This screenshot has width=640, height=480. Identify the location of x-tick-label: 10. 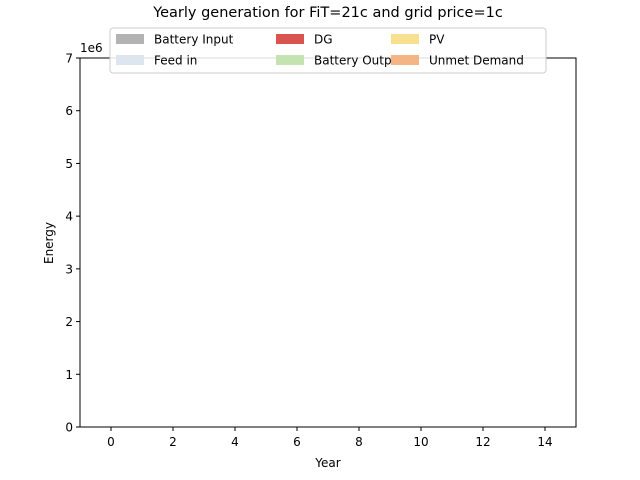
(420, 442).